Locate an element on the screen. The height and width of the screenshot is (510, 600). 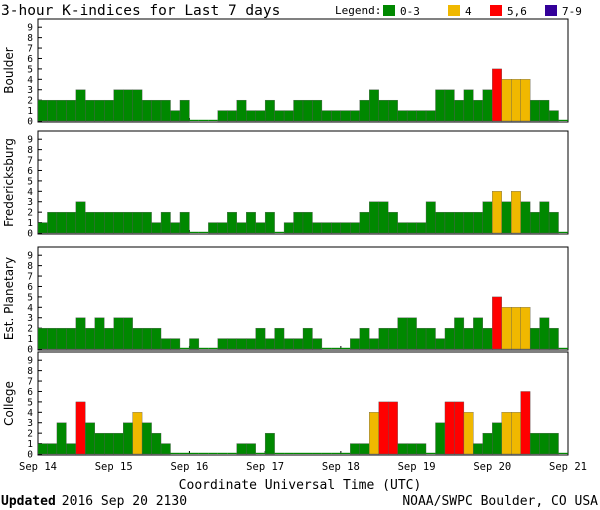
legend: Legend: 0-3 4 5,6 7-9 is located at coordinates (458, 11).